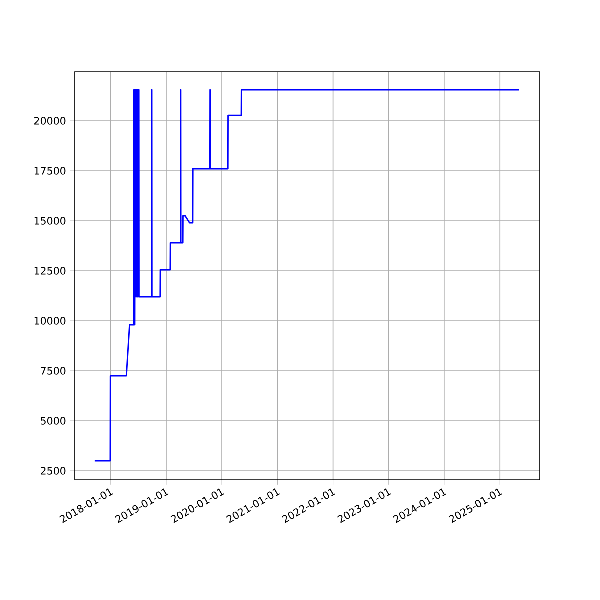  What do you see at coordinates (53, 471) in the screenshot?
I see `y-tick-label: 2500` at bounding box center [53, 471].